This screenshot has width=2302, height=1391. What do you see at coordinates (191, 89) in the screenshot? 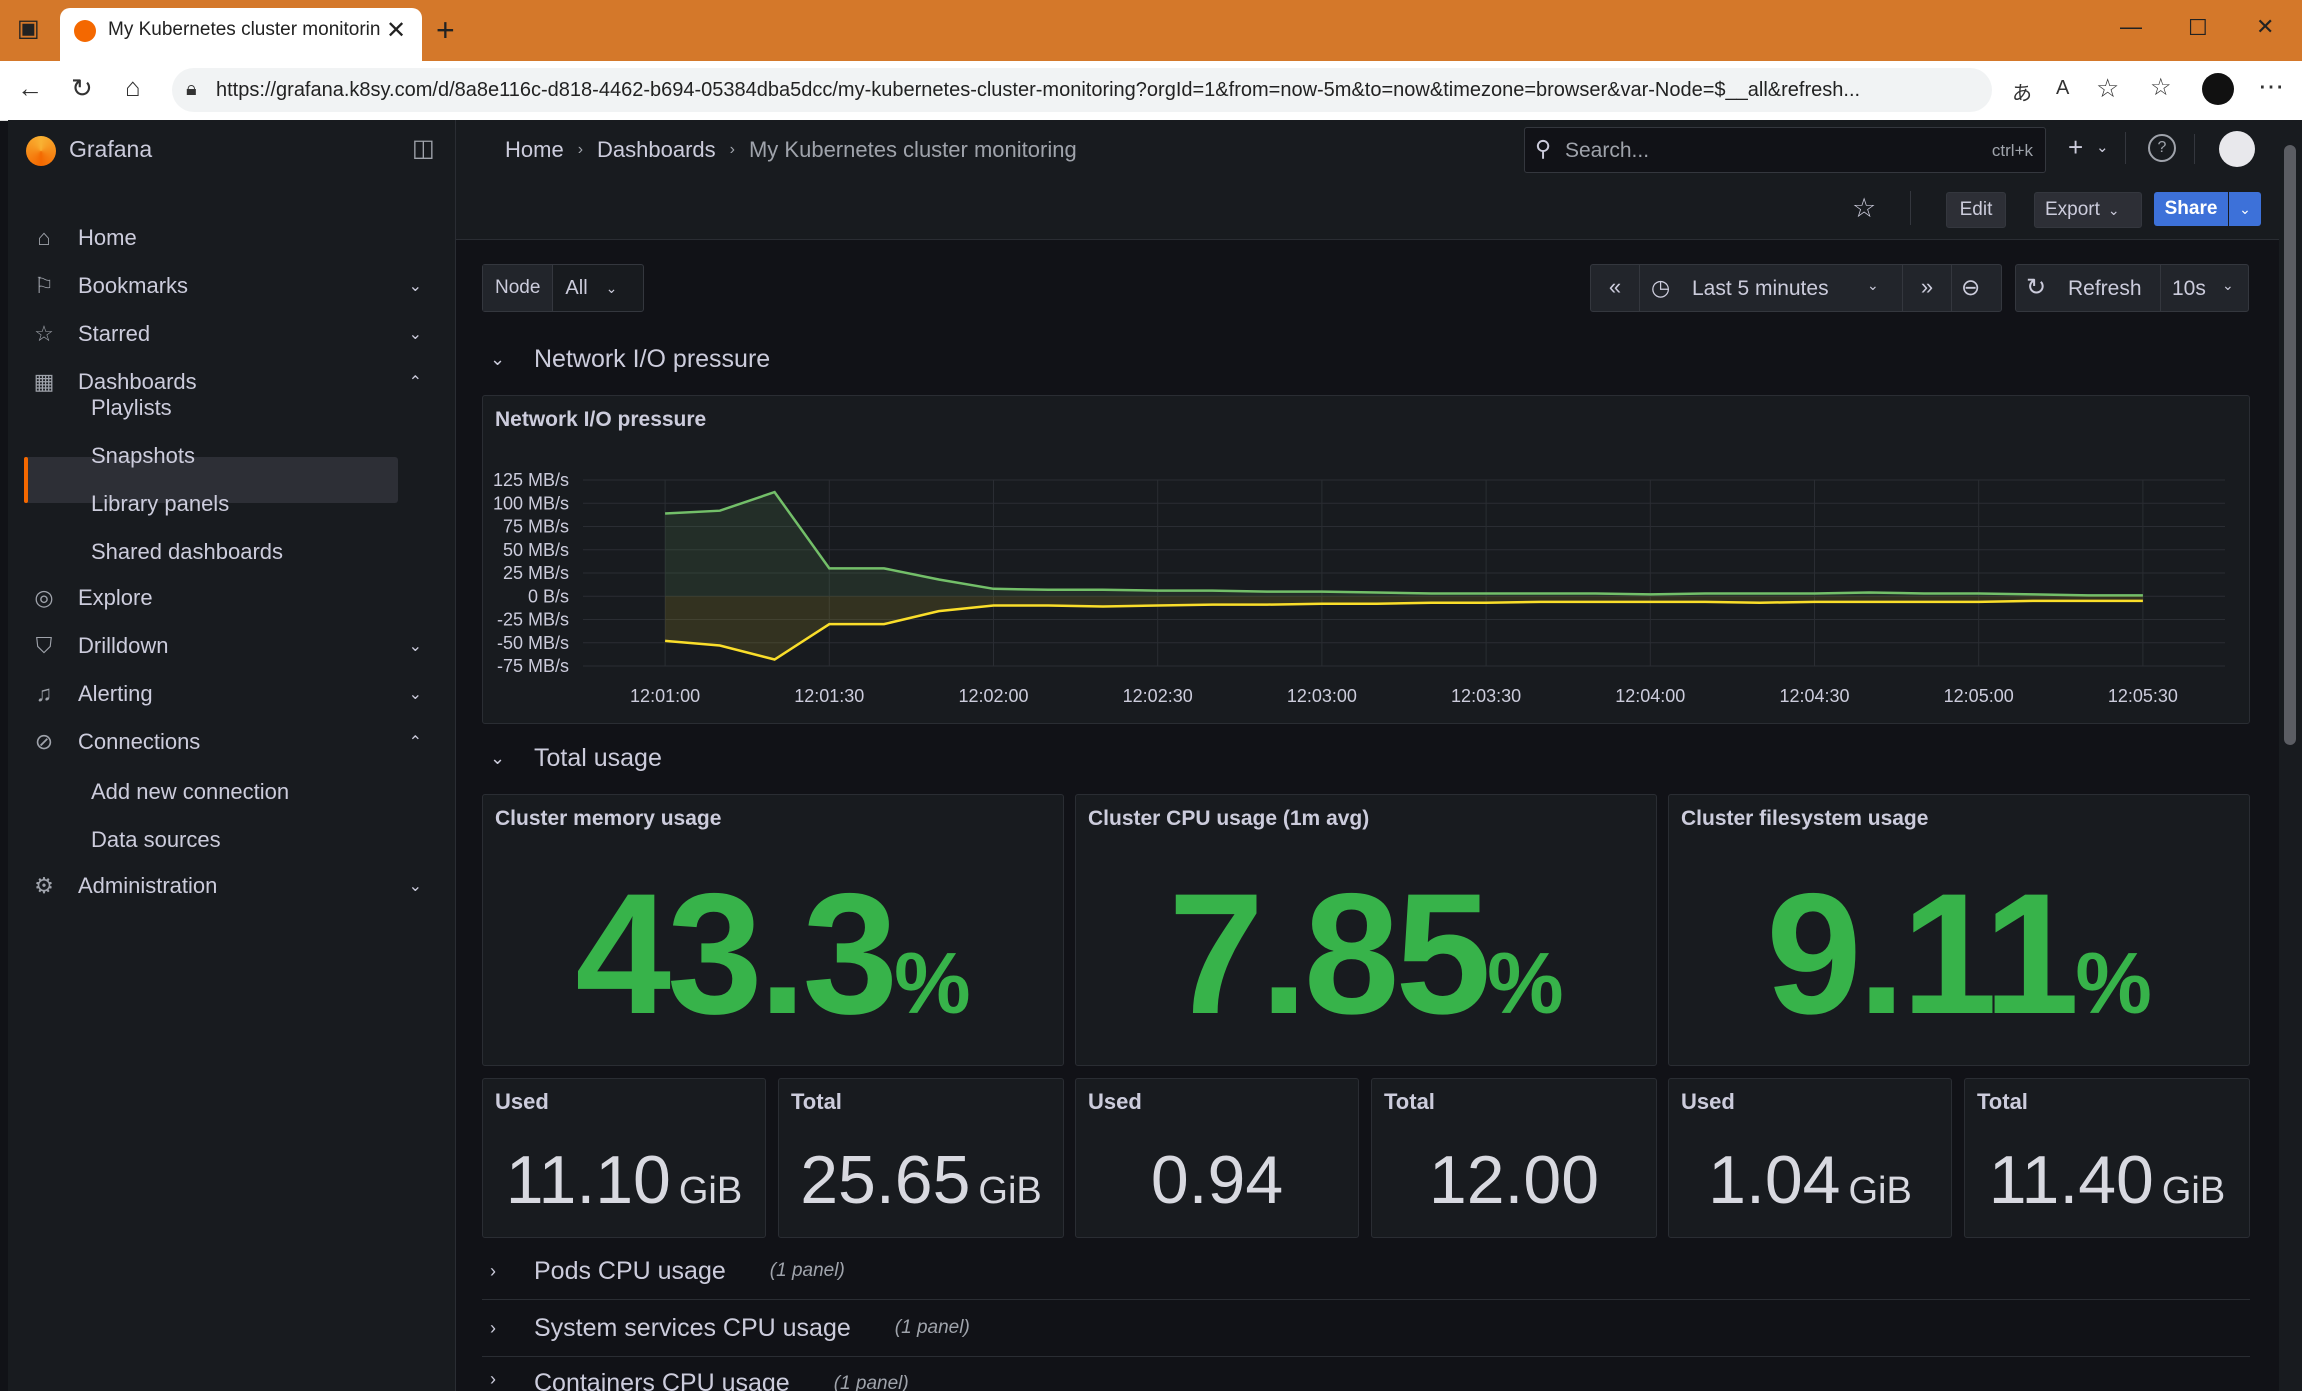
I see `site-info-icon: 🔒︎` at bounding box center [191, 89].